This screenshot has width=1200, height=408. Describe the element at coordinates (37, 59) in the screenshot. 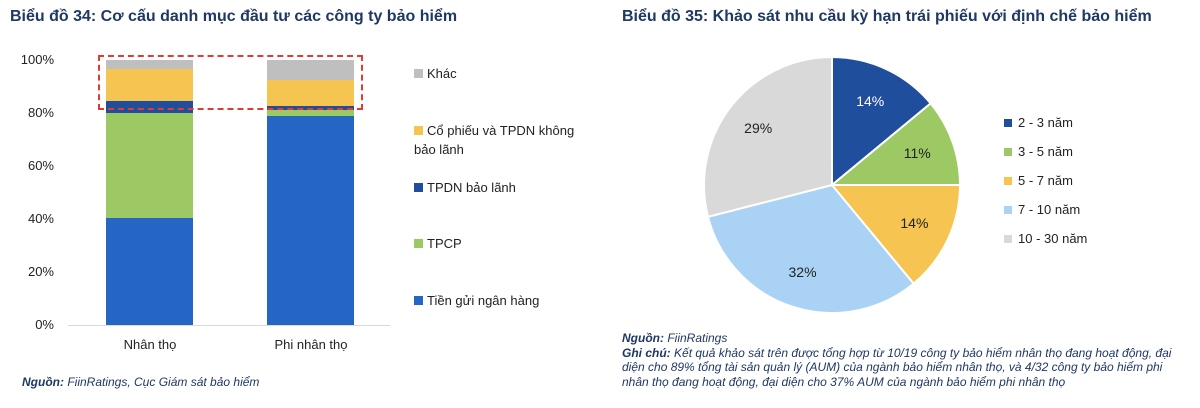

I see `y-tick: 100%` at that location.